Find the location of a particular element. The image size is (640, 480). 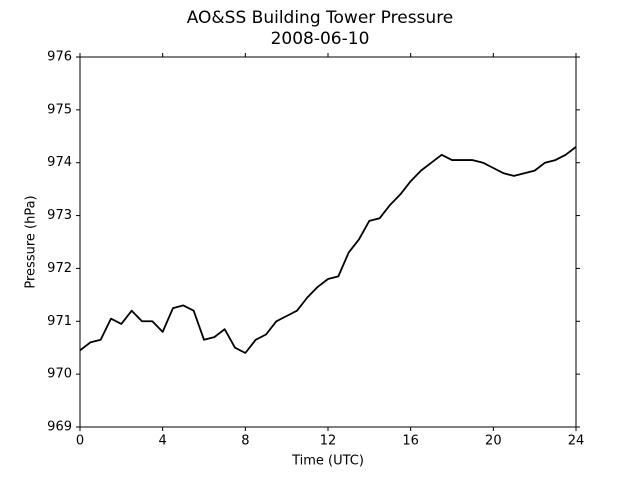

y-tick-label: 971 is located at coordinates (59, 321).